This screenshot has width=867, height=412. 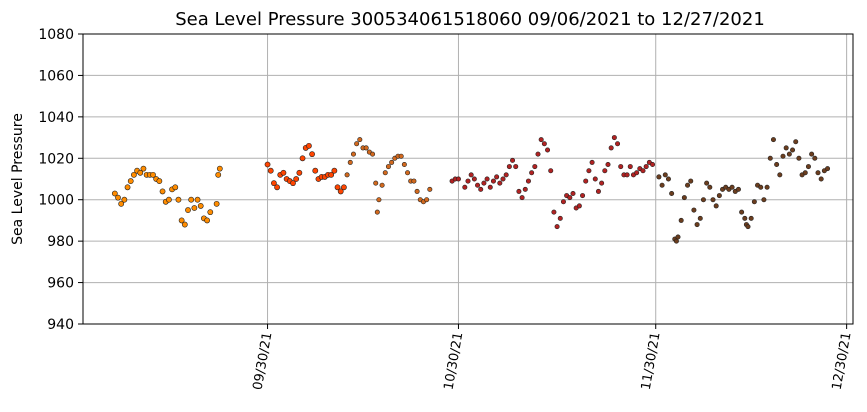 I want to click on y-tick-label: 1000, so click(x=56, y=201).